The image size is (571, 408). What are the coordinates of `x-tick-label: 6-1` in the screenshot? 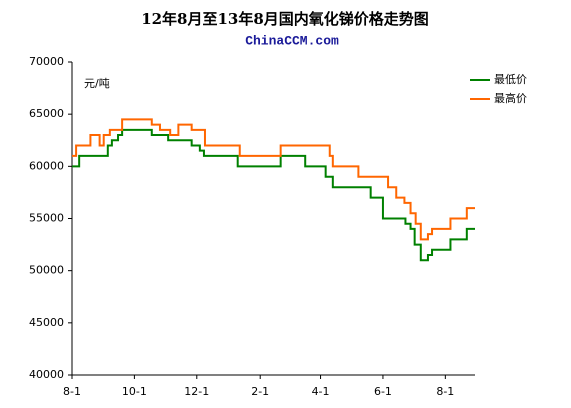 It's located at (383, 391).